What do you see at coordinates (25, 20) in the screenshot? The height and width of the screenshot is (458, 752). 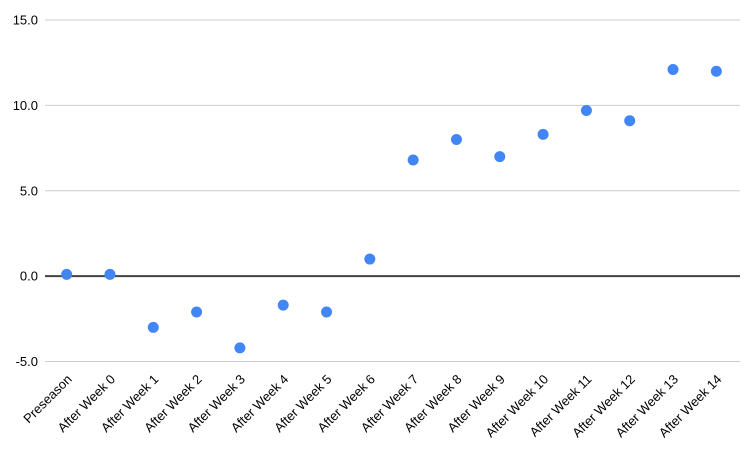 I see `y-axis-tick-label: 15.0` at bounding box center [25, 20].